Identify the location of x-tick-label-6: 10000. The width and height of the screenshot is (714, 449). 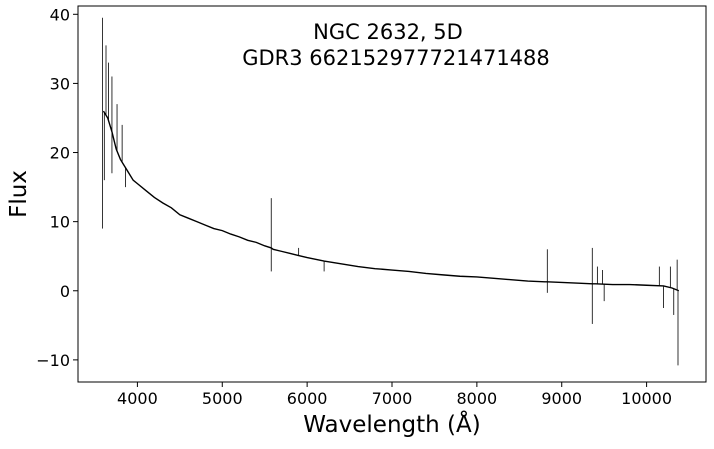
(646, 398).